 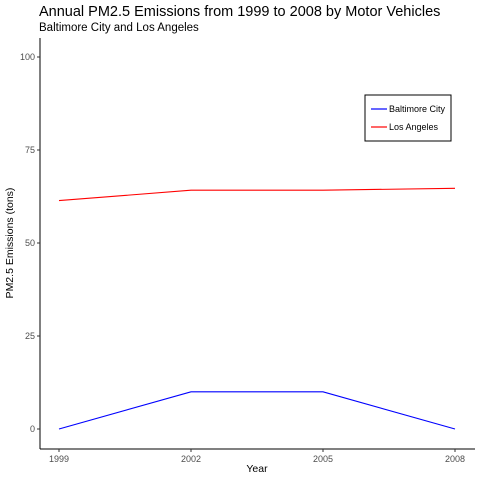 I want to click on x-tick-label: 2005, so click(x=323, y=459).